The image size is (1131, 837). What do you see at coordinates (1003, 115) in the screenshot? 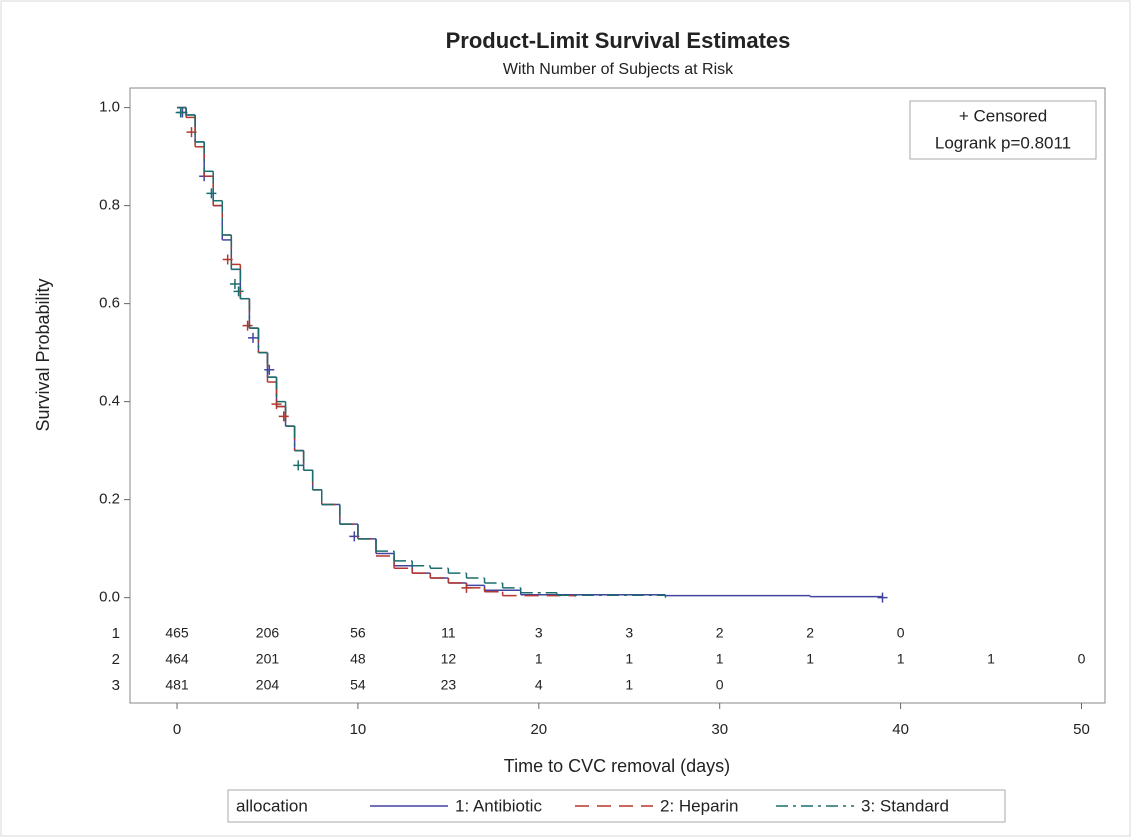
I see `annotation: + Censored` at bounding box center [1003, 115].